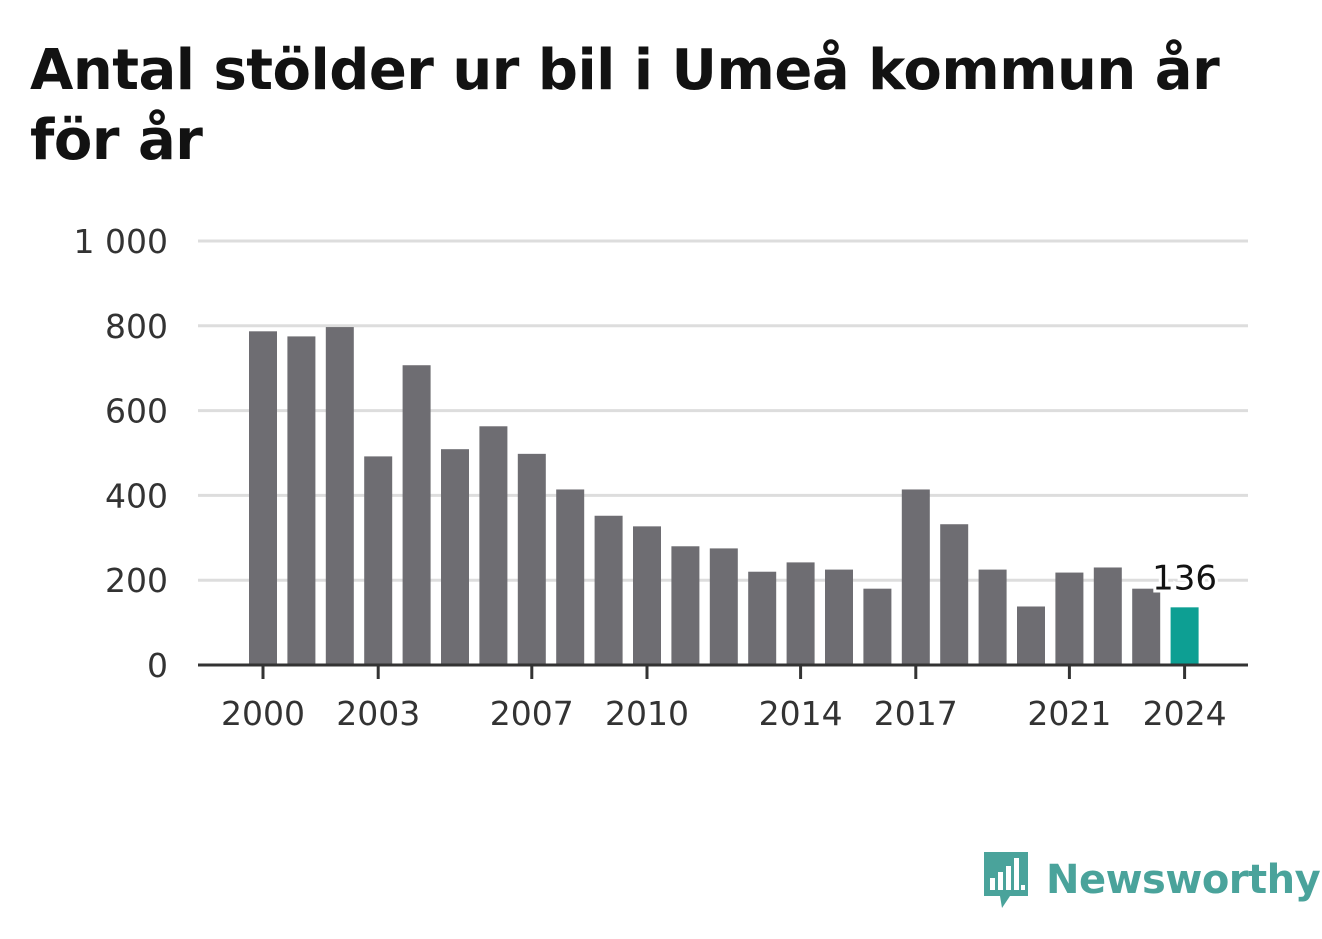  What do you see at coordinates (801, 713) in the screenshot?
I see `x-tick-label: 2014` at bounding box center [801, 713].